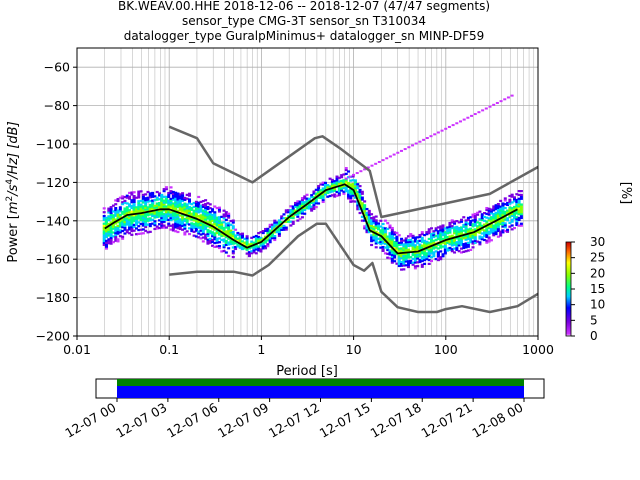 Image resolution: width=640 pixels, height=480 pixels. What do you see at coordinates (597, 242) in the screenshot?
I see `colorbar-tick-label: 30` at bounding box center [597, 242].